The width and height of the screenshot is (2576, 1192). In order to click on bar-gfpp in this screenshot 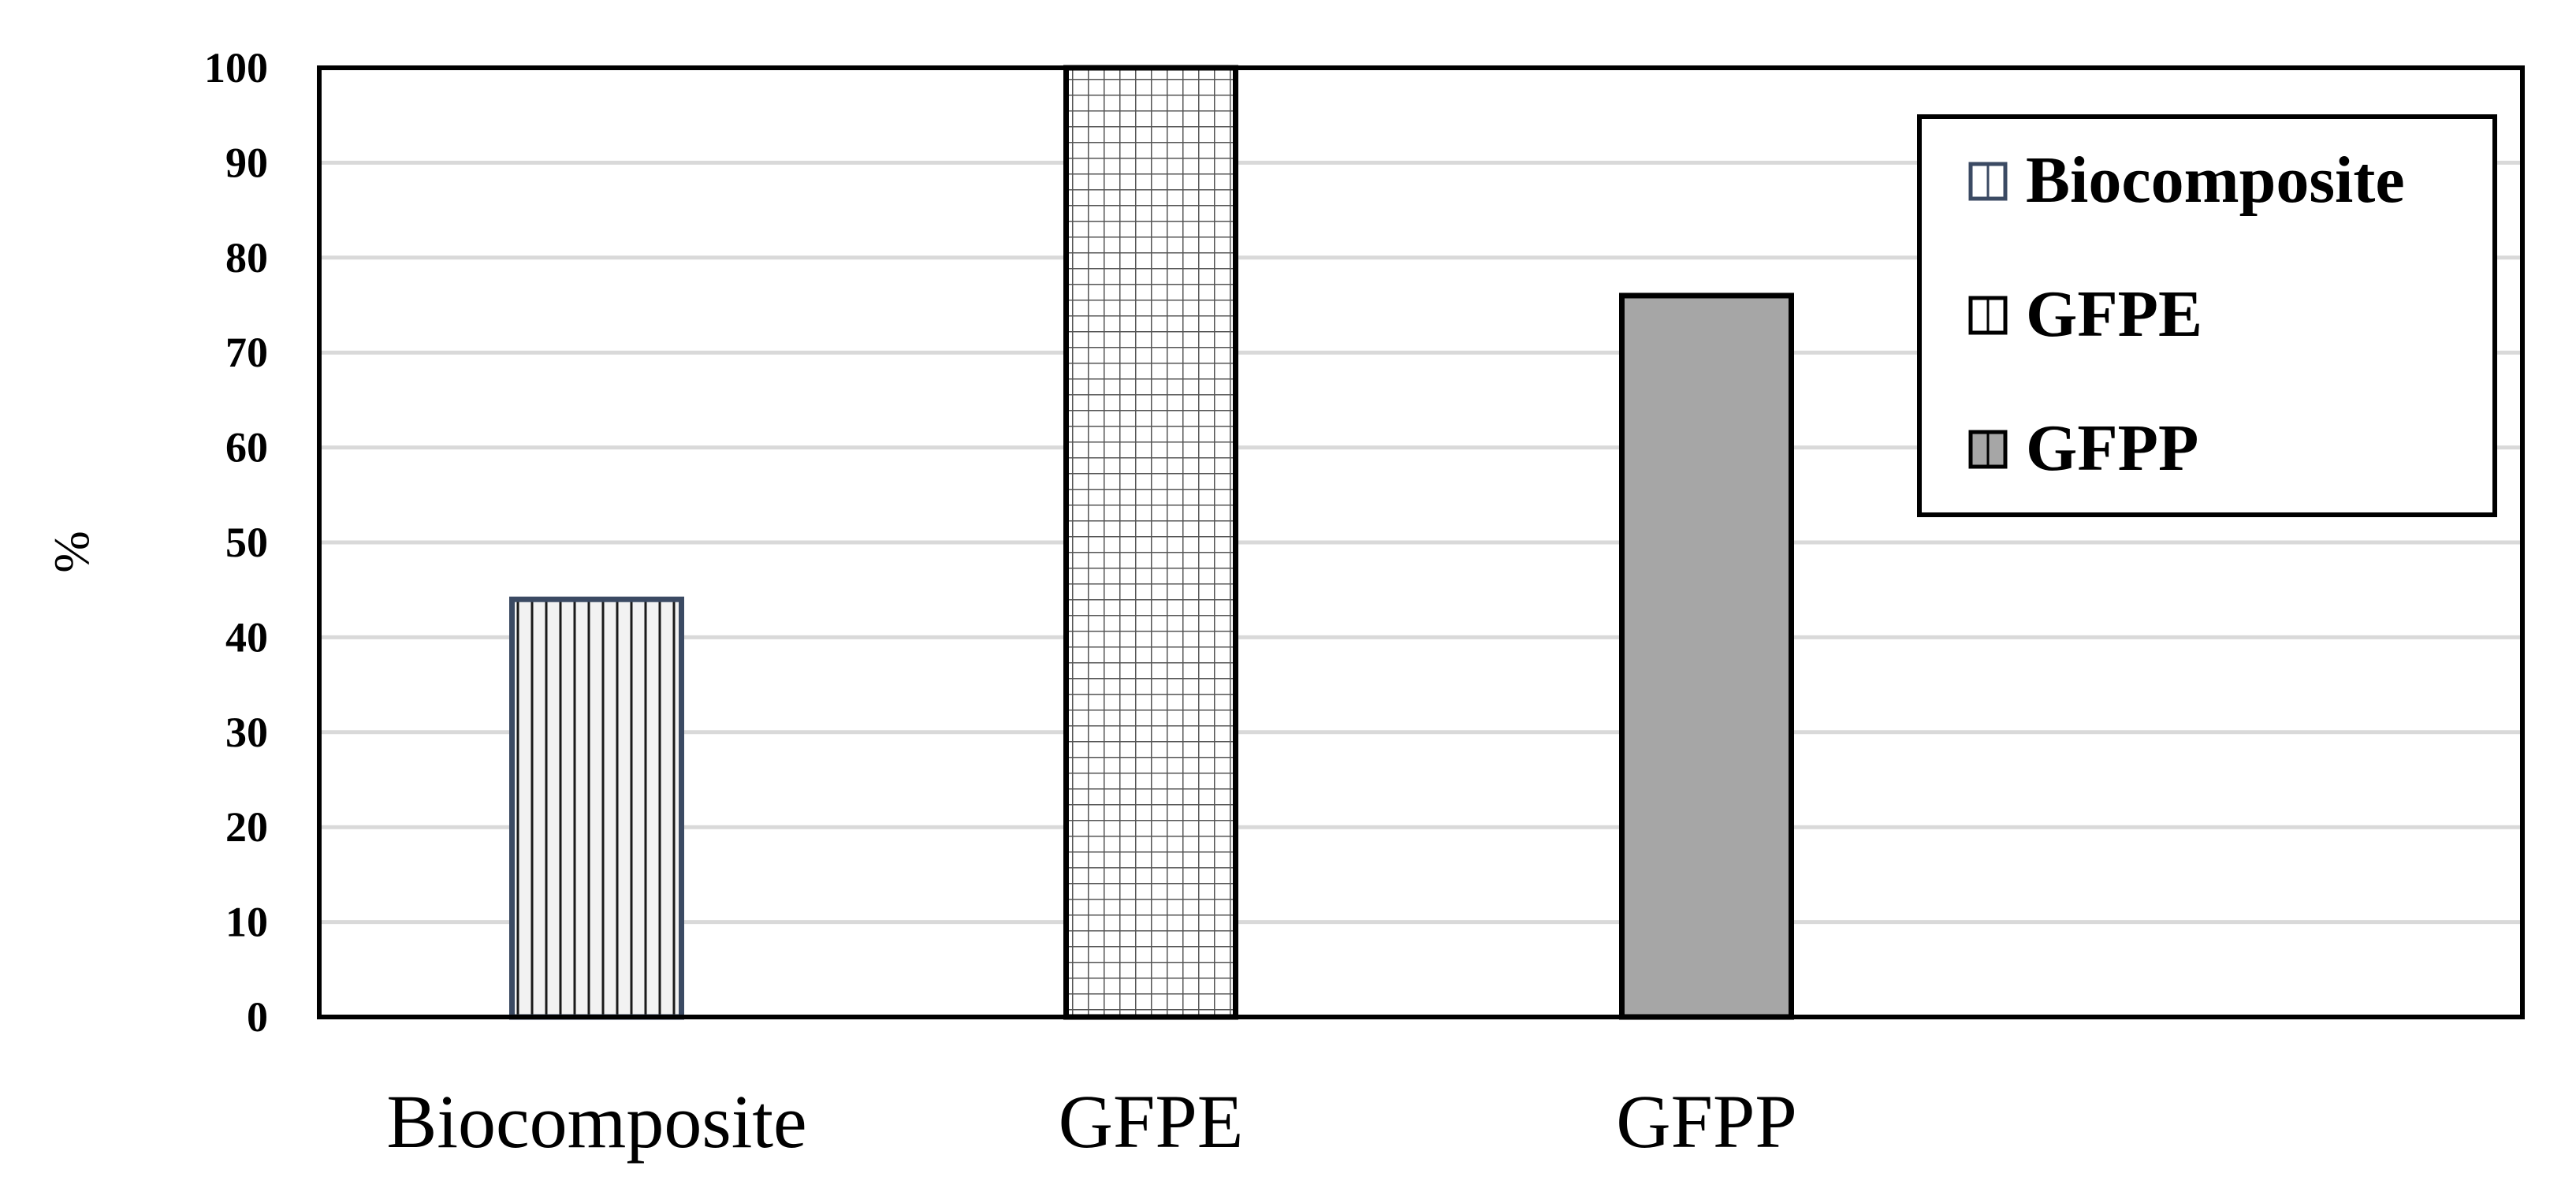, I will do `click(1706, 656)`.